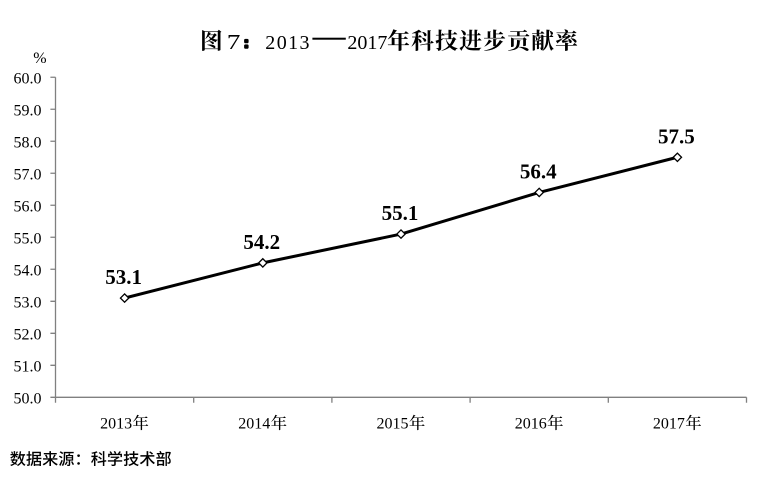 This screenshot has height=481, width=760. What do you see at coordinates (28, 206) in the screenshot?
I see `svg-text: 56.0` at bounding box center [28, 206].